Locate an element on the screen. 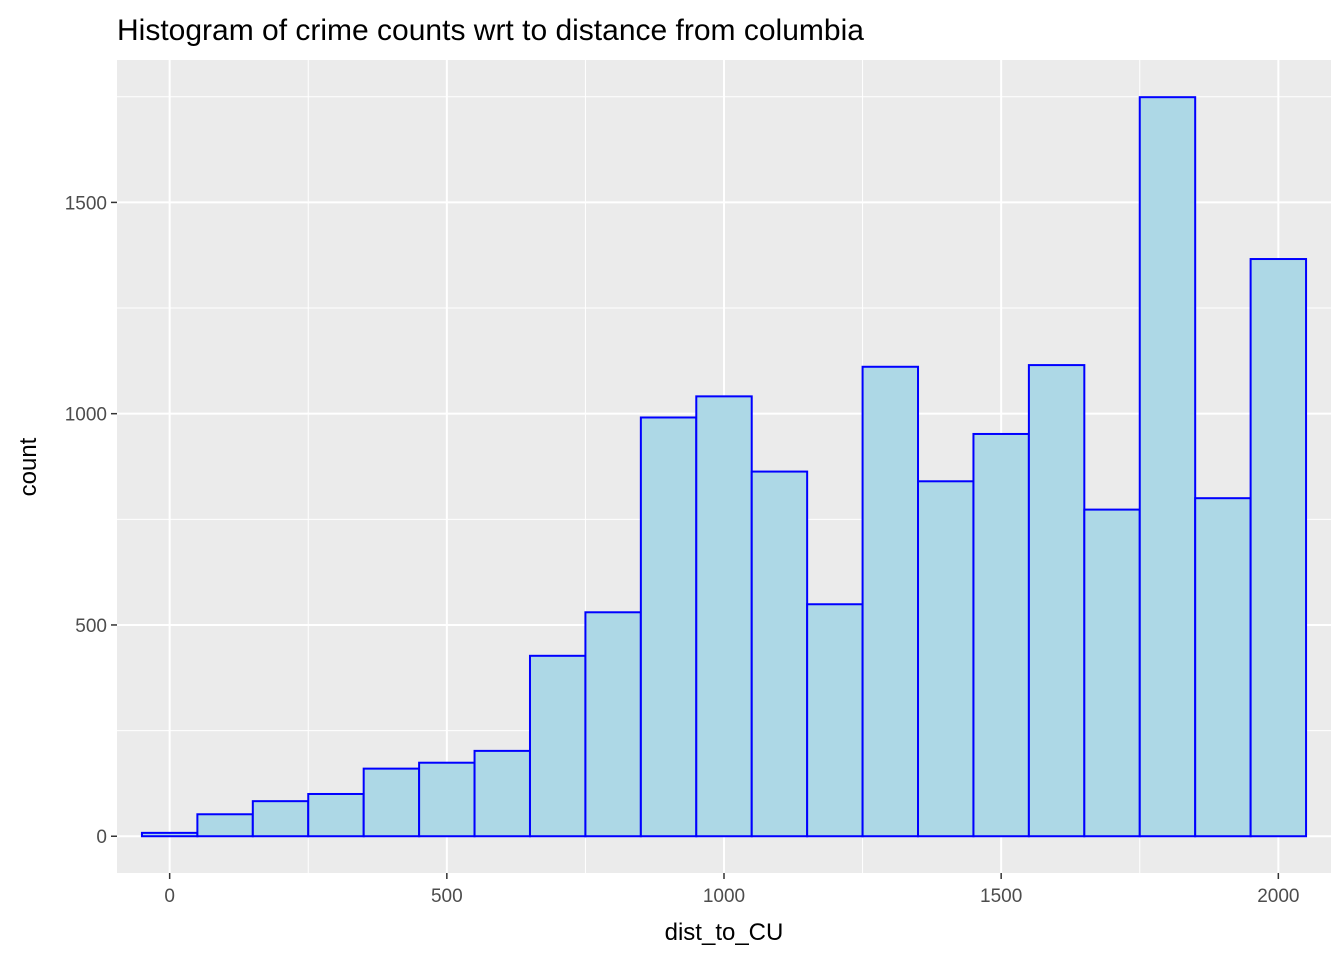  x-axis-ticks: 0 500 1000 1500 2000 is located at coordinates (731, 890).